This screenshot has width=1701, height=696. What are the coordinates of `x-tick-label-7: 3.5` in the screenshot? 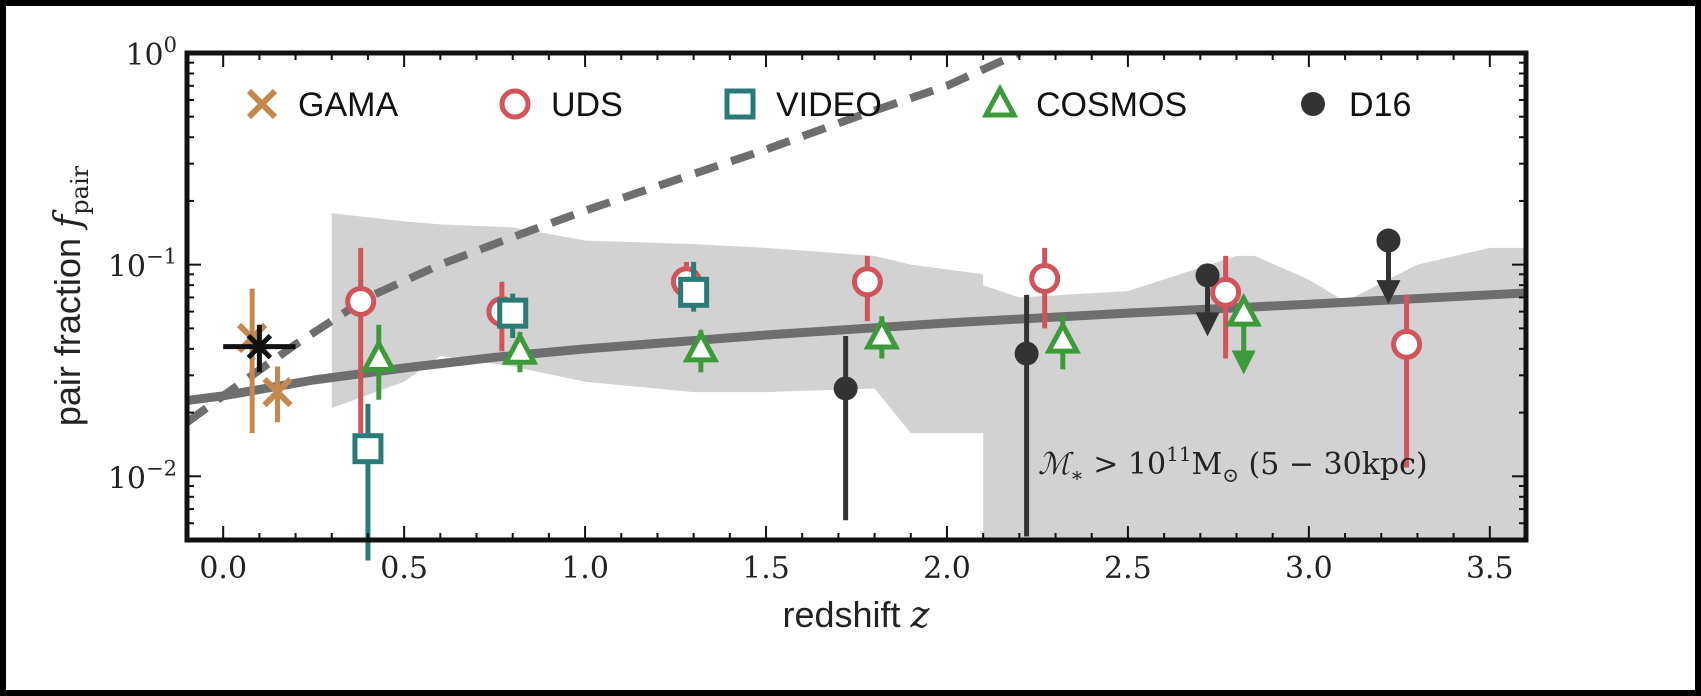 It's located at (1490, 568).